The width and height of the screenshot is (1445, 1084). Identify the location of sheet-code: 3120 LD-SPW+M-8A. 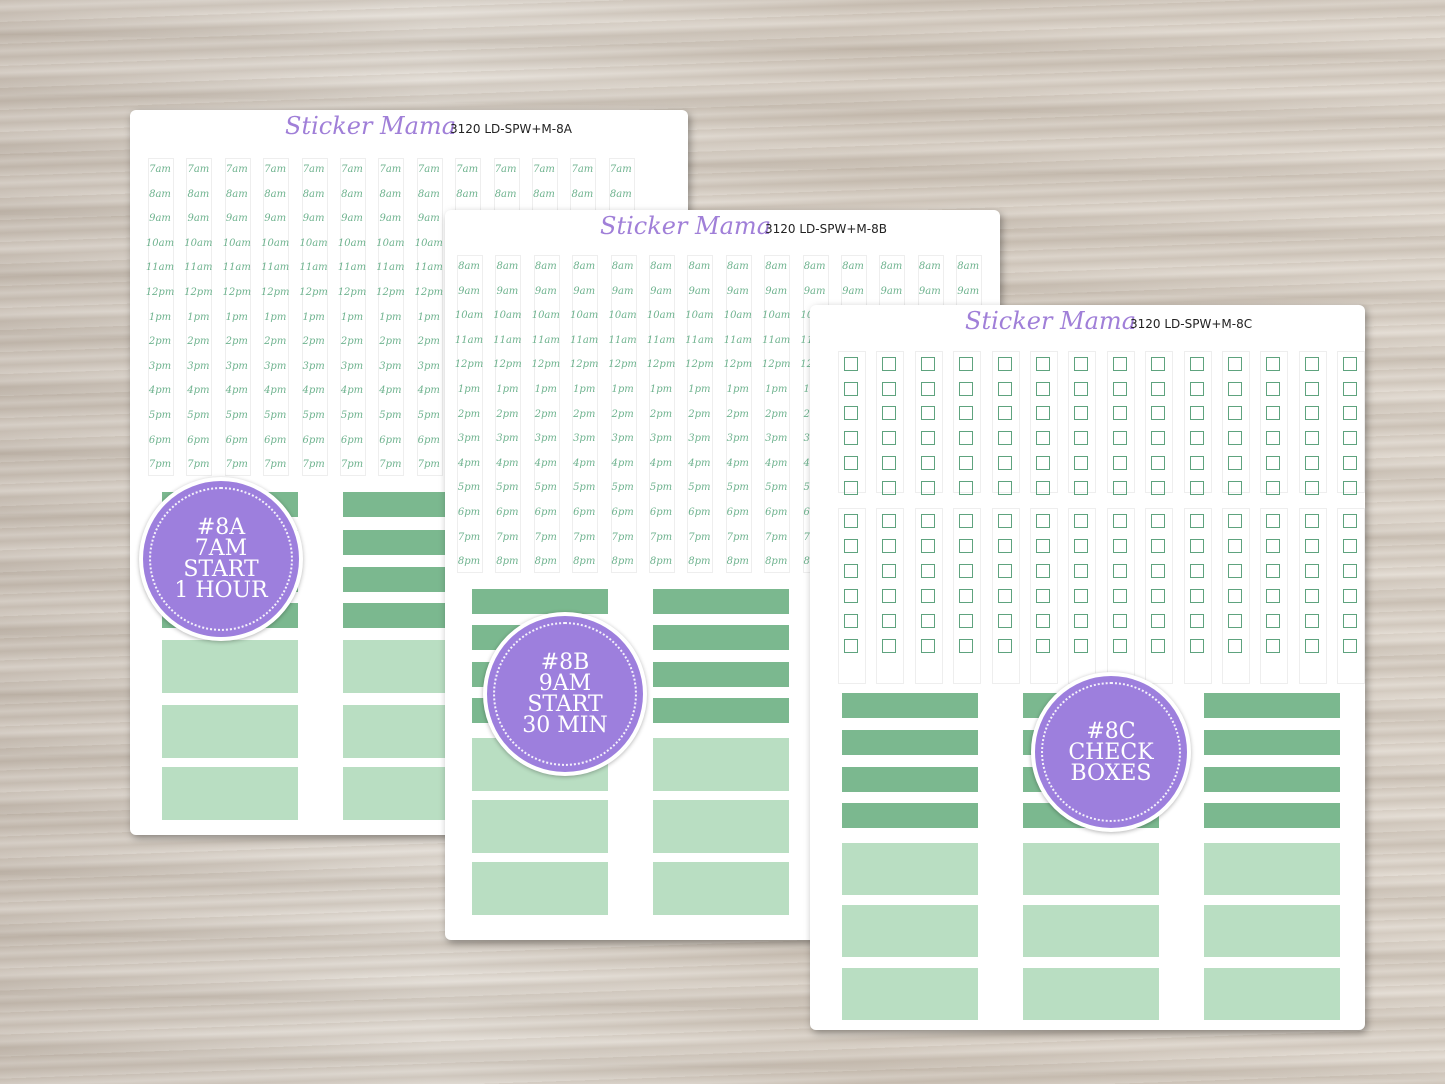
(511, 129).